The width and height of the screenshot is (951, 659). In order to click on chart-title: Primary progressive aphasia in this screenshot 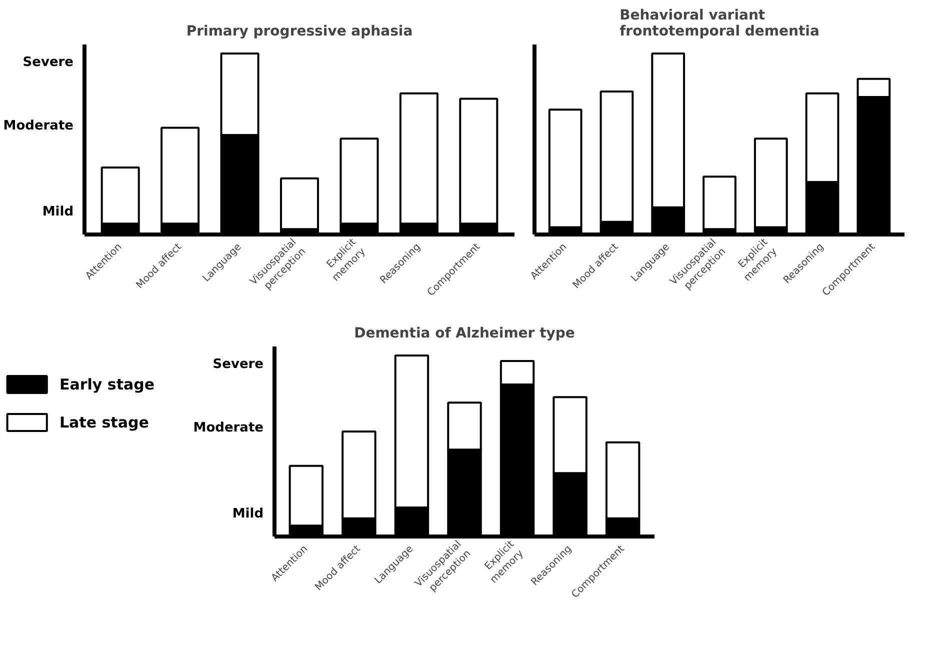, I will do `click(299, 32)`.